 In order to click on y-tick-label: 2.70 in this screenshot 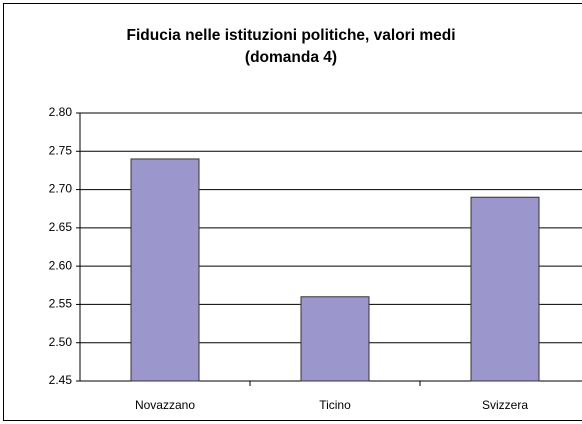, I will do `click(61, 189)`.